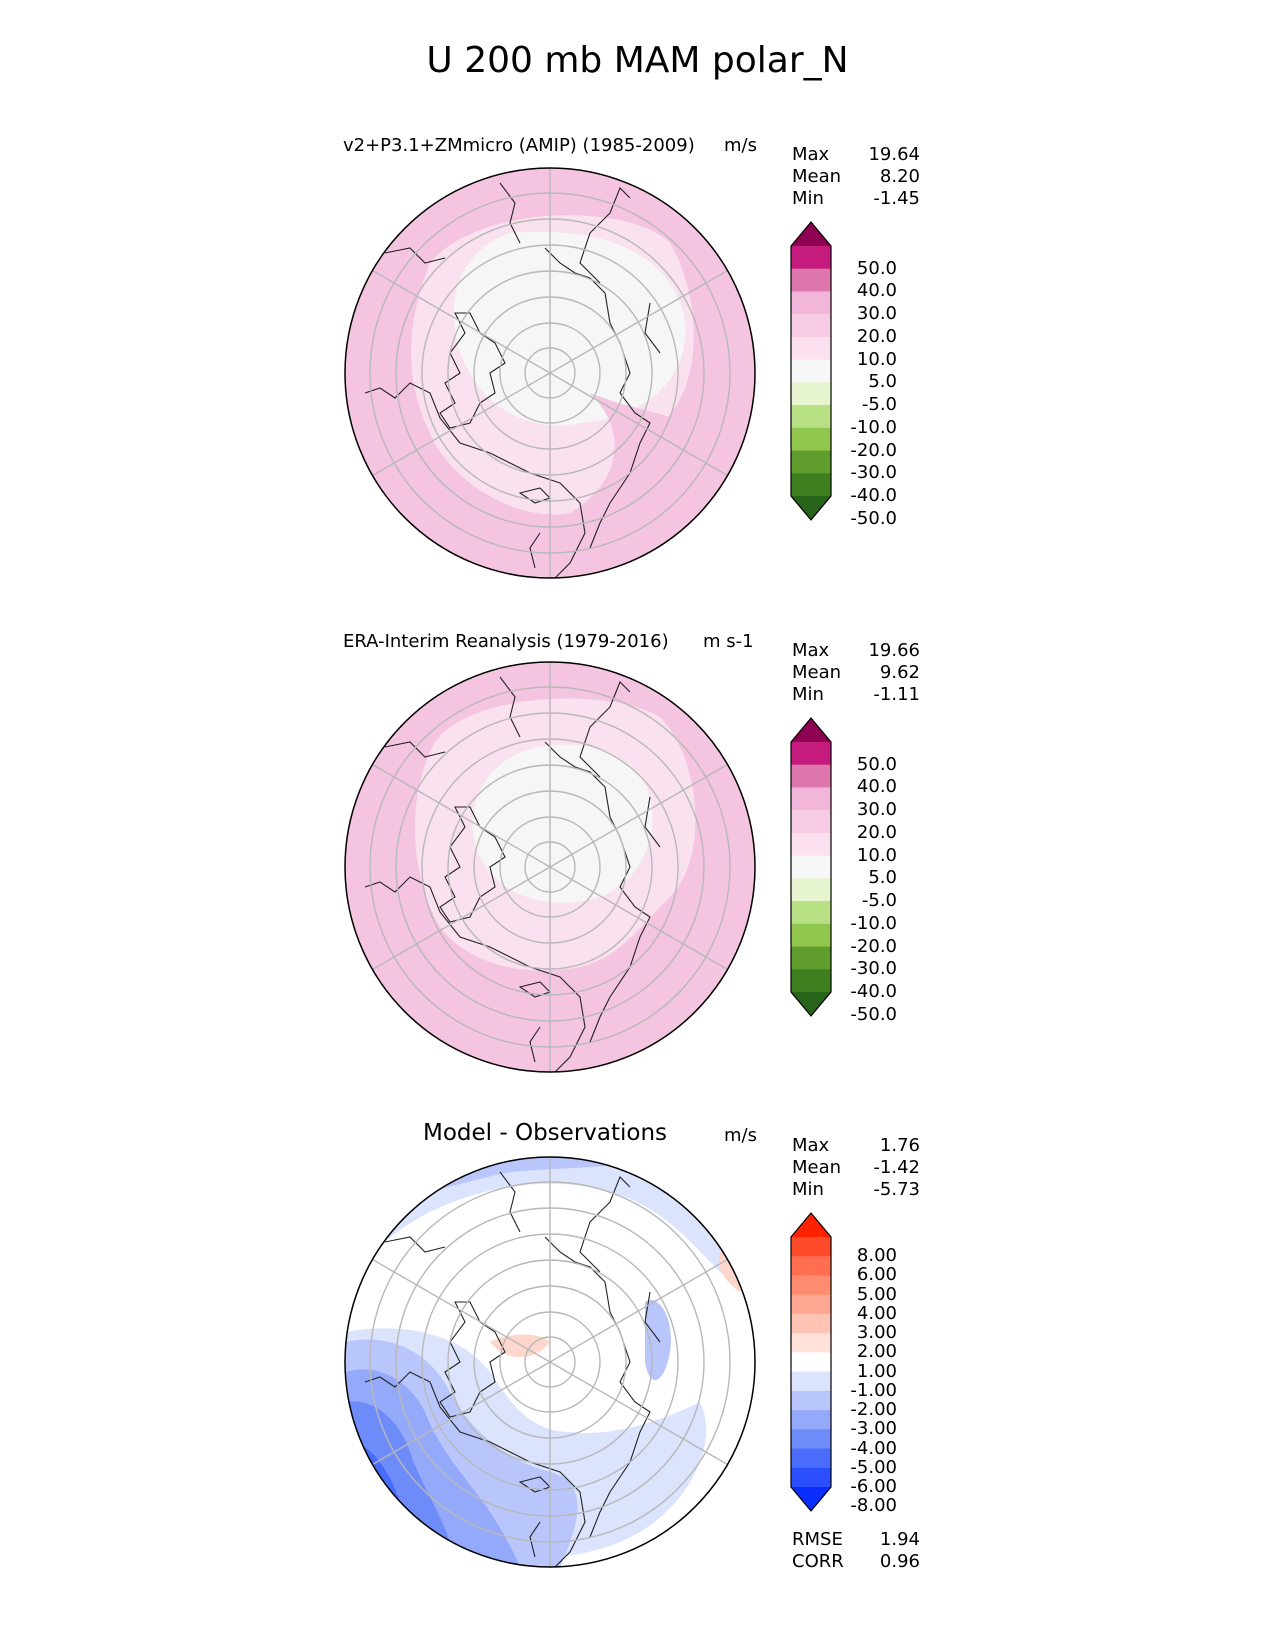  What do you see at coordinates (740, 1135) in the screenshot?
I see `panel-3-units: m/s` at bounding box center [740, 1135].